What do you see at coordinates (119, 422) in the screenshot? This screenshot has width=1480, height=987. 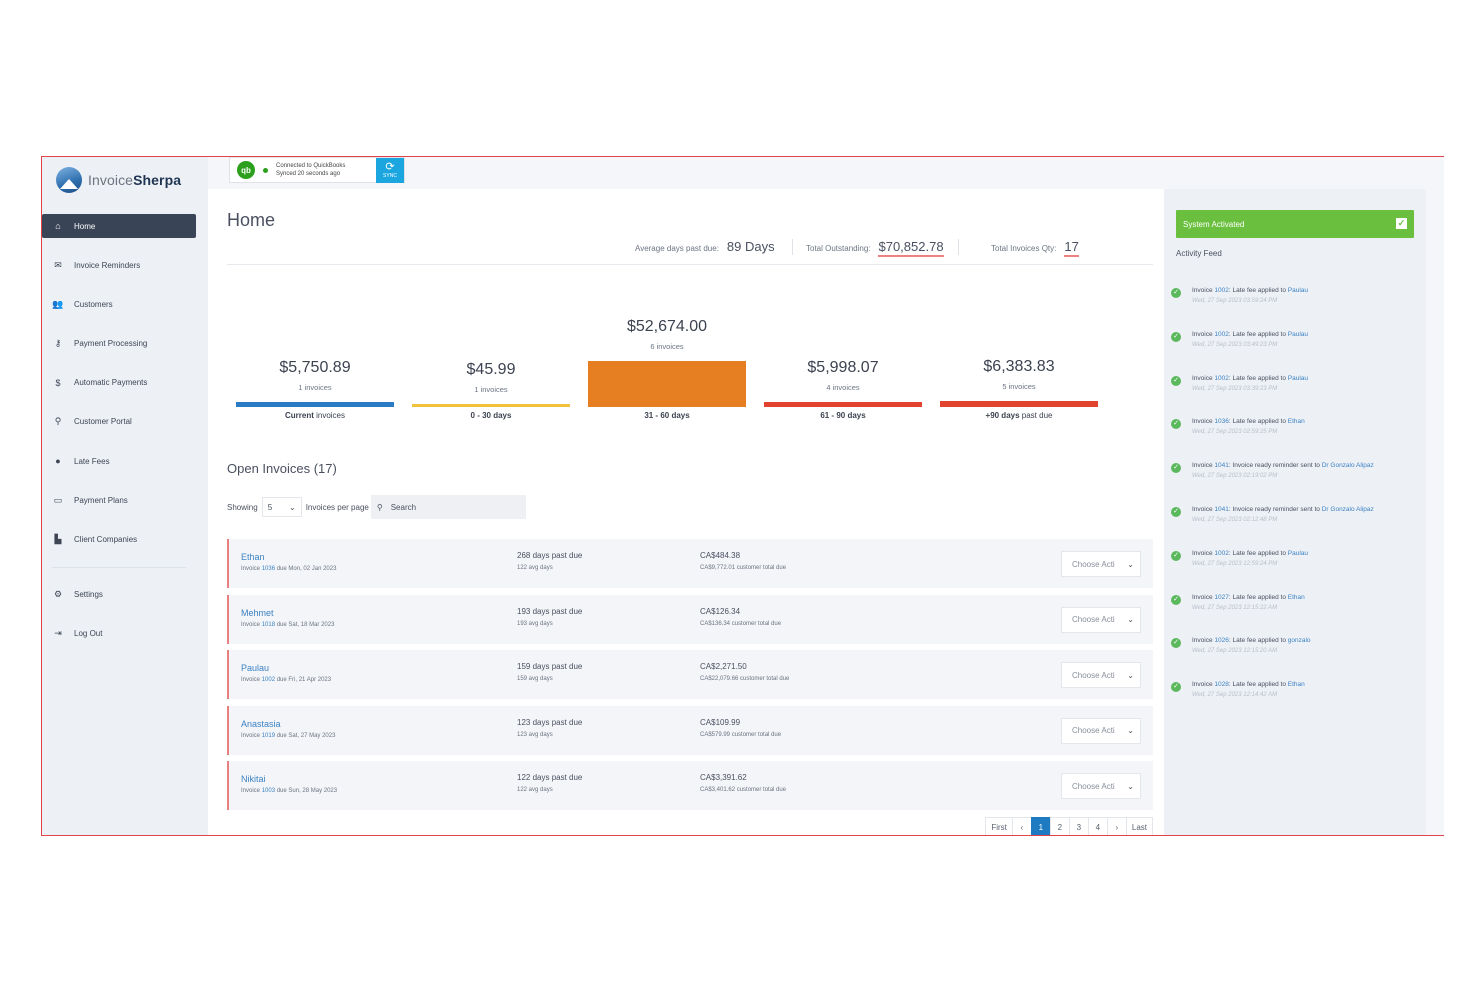 I see `sidebar-item-customer-portal: ⚲ Customer Portal` at bounding box center [119, 422].